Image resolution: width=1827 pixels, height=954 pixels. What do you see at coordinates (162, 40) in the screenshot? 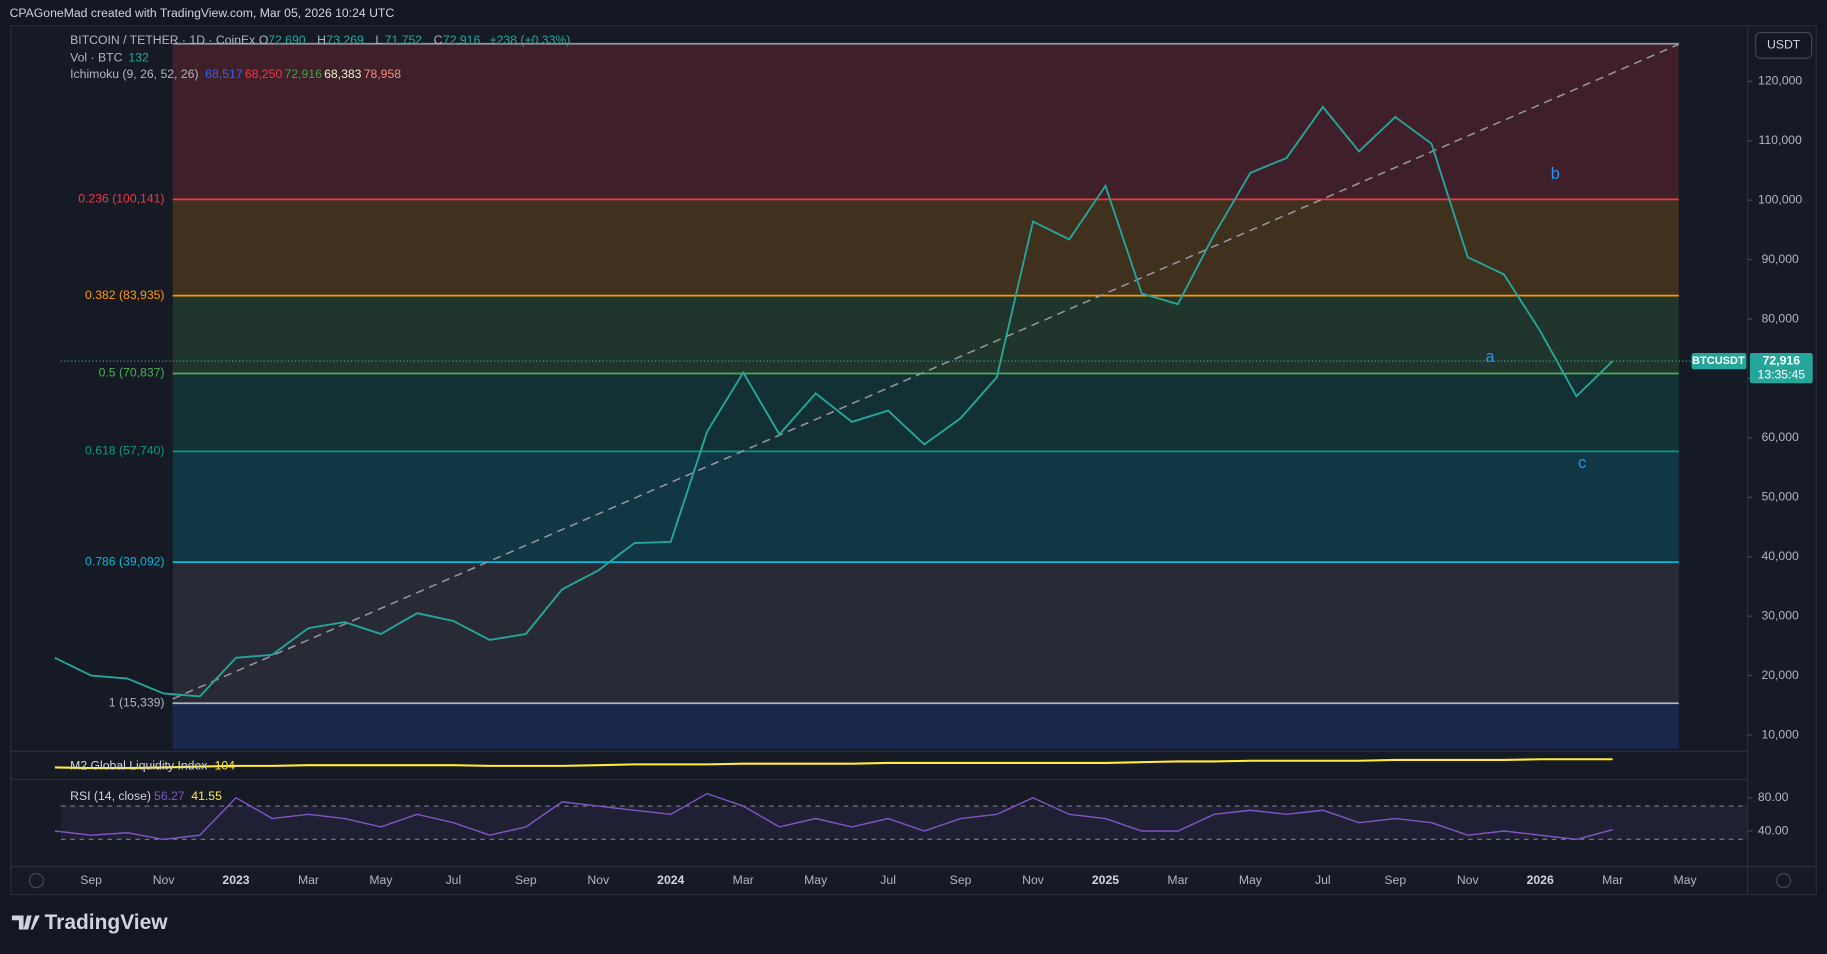
I see `legend-symbol: BITCOIN / TETHER · 1D · CoinEx` at bounding box center [162, 40].